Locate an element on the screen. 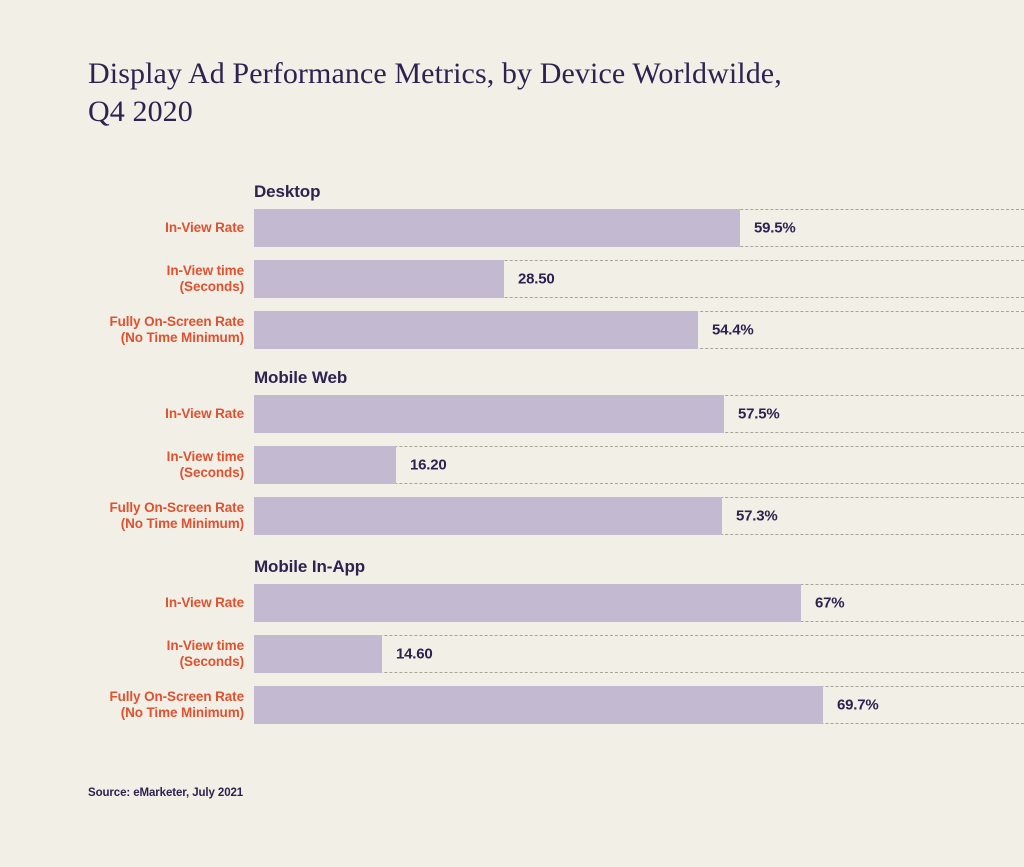  bar-row: In-View time (Seconds) 16.20 is located at coordinates (512, 465).